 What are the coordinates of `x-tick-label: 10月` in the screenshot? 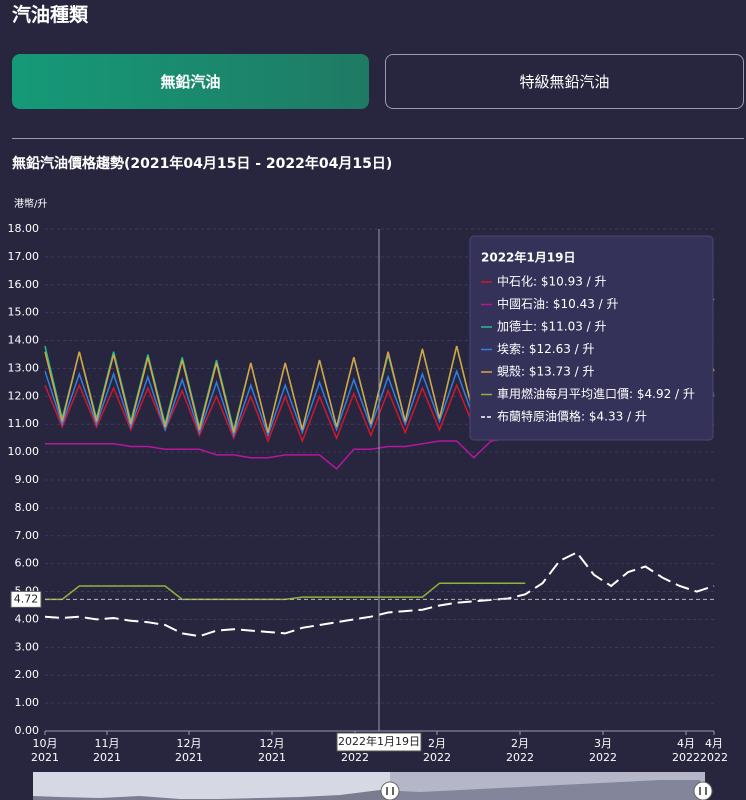 It's located at (45, 743).